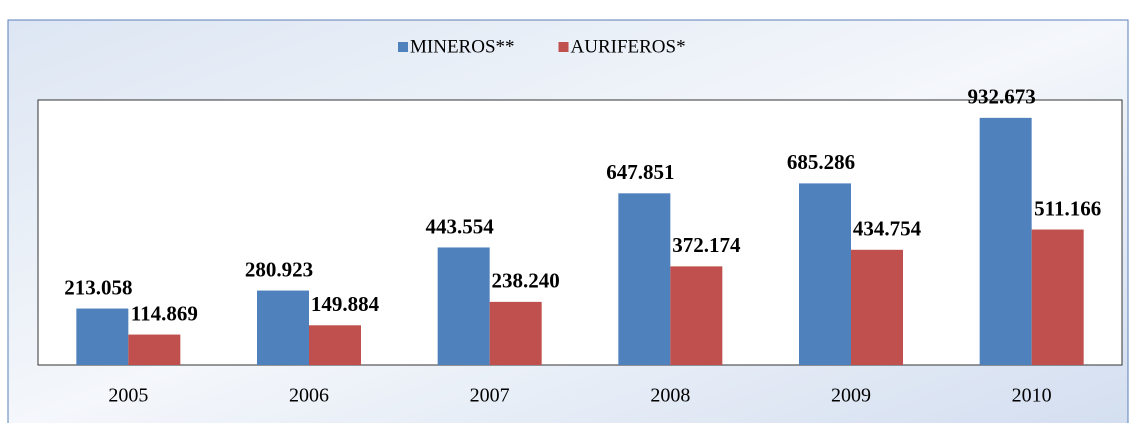 The width and height of the screenshot is (1130, 423). I want to click on value-label: 213.058, so click(98, 287).